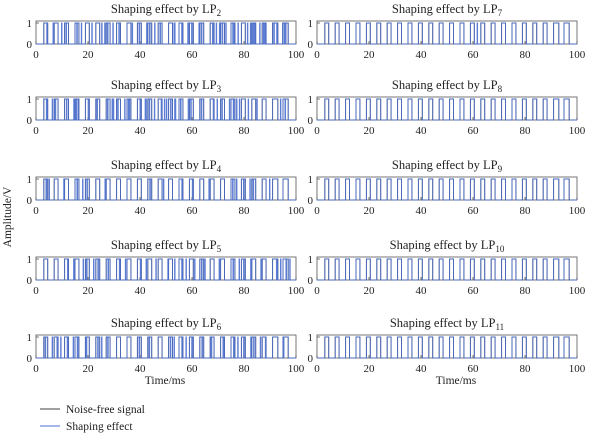  What do you see at coordinates (500, 249) in the screenshot?
I see `subplot-title-subscript: 10` at bounding box center [500, 249].